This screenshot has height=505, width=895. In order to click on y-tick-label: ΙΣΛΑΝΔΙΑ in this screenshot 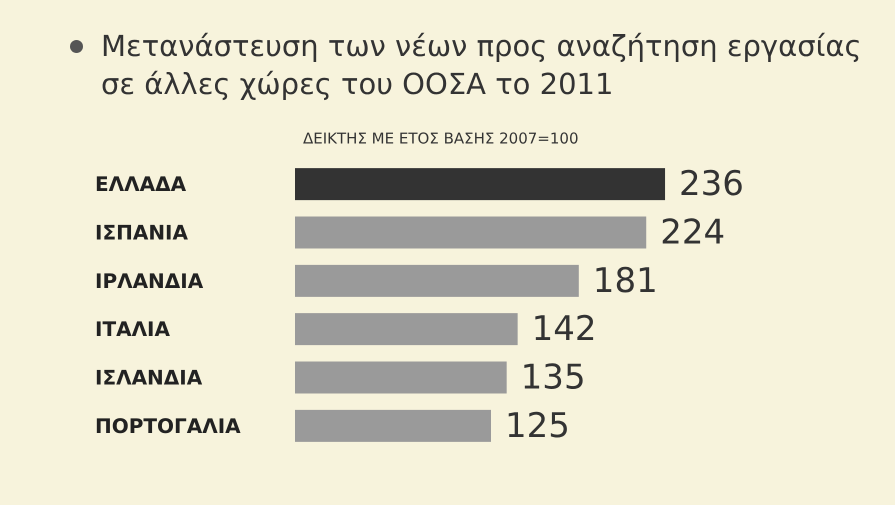, I will do `click(149, 378)`.